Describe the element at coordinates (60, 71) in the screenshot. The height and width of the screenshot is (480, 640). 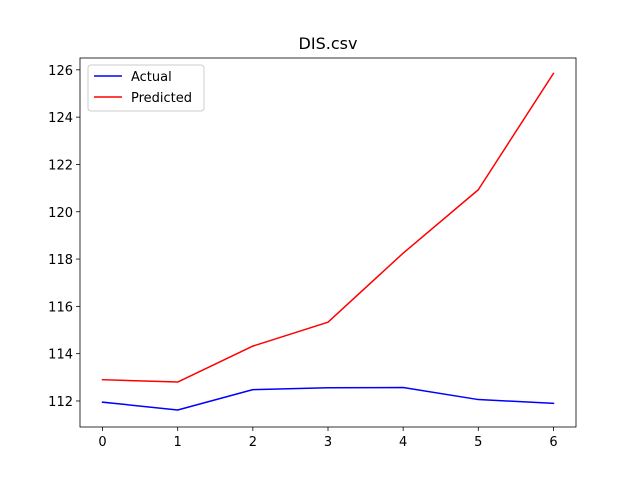
I see `y-tick-label: 126` at that location.